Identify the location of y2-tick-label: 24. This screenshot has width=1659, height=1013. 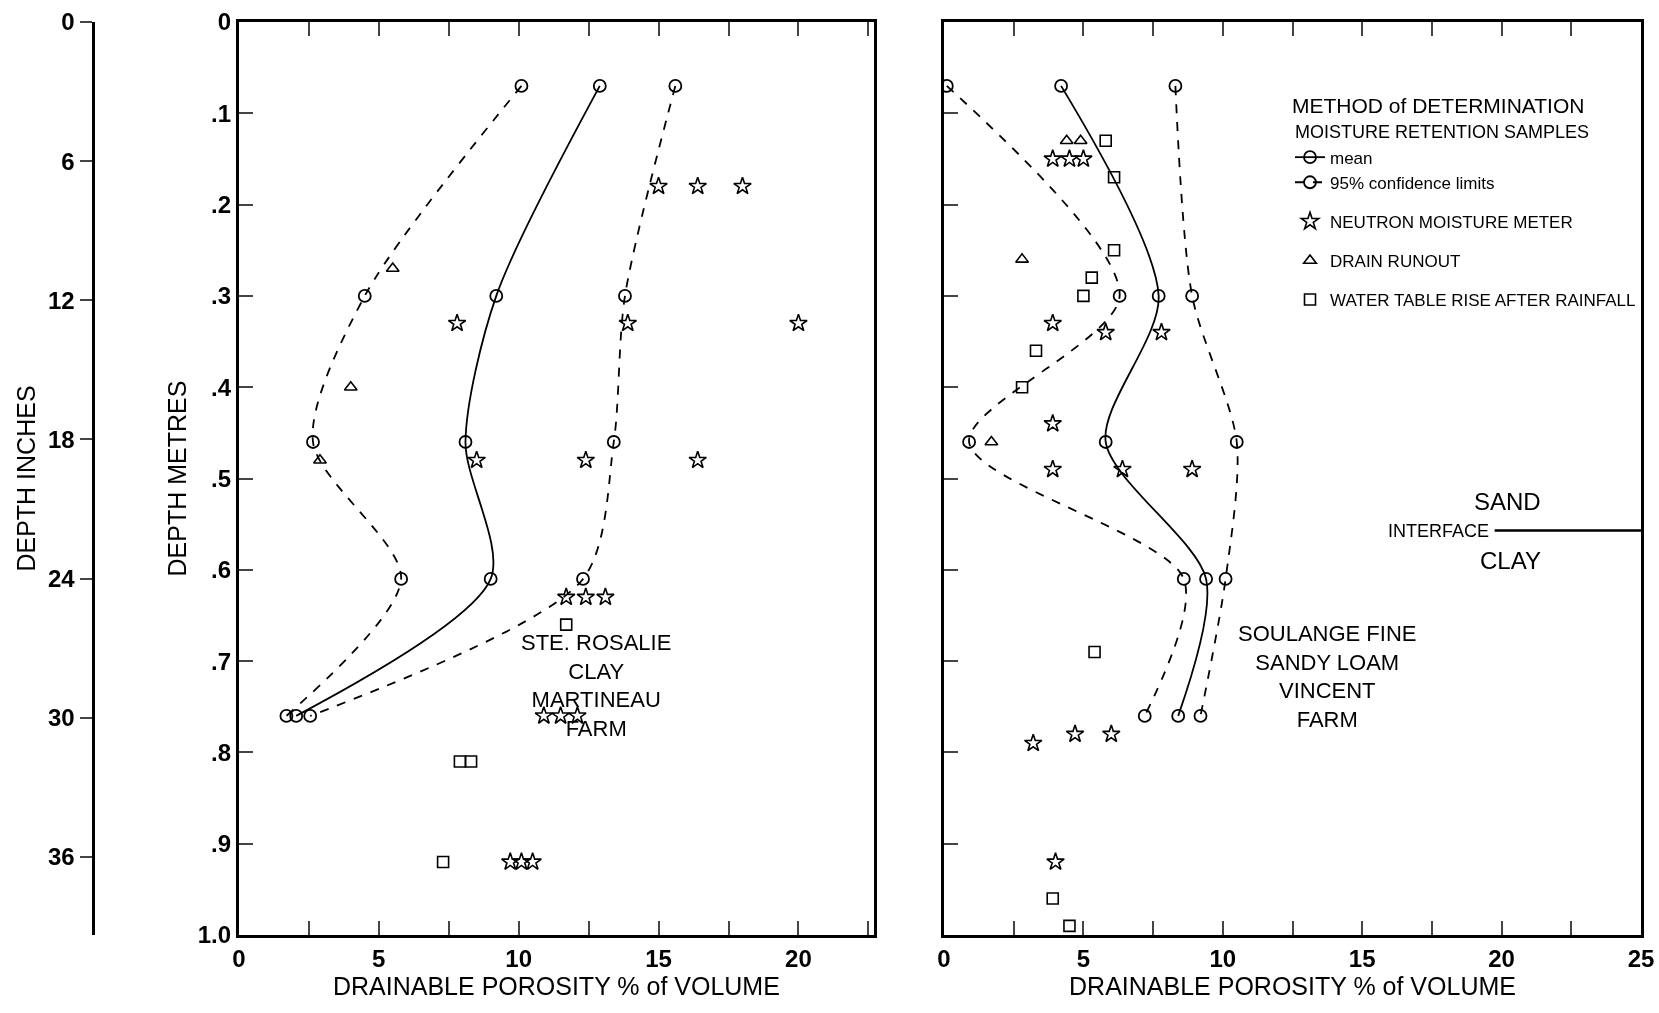
(62, 578).